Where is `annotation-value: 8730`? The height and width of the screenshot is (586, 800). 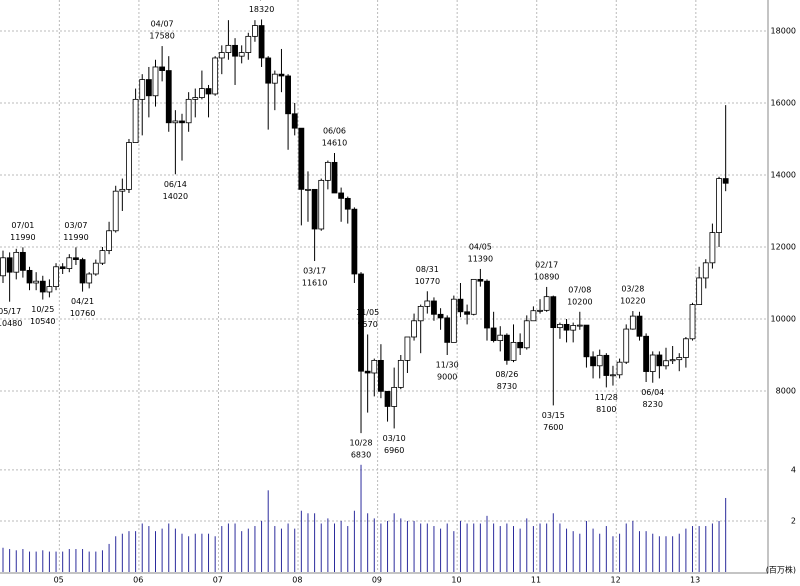
annotation-value: 8730 is located at coordinates (507, 386).